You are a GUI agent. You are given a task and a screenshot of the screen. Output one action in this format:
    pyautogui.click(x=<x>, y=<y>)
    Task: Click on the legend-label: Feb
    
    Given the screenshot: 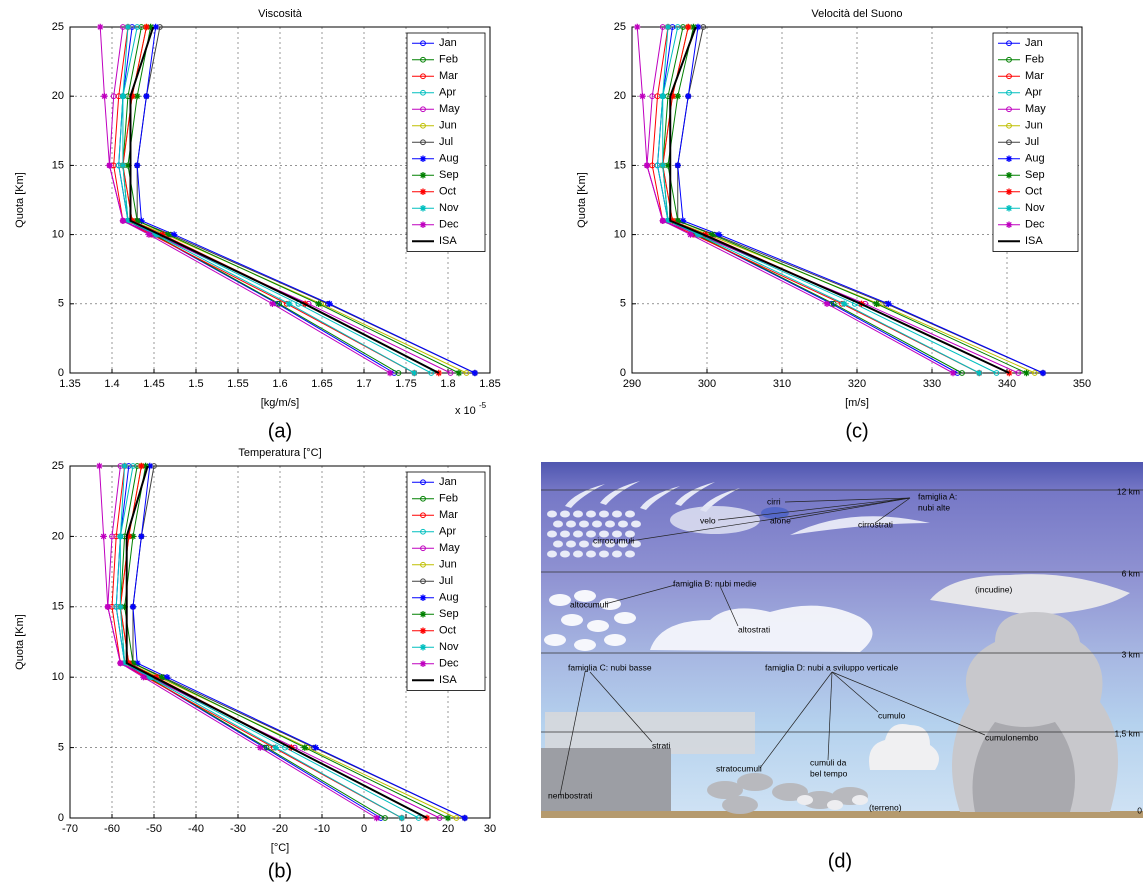 What is the action you would take?
    pyautogui.click(x=448, y=499)
    